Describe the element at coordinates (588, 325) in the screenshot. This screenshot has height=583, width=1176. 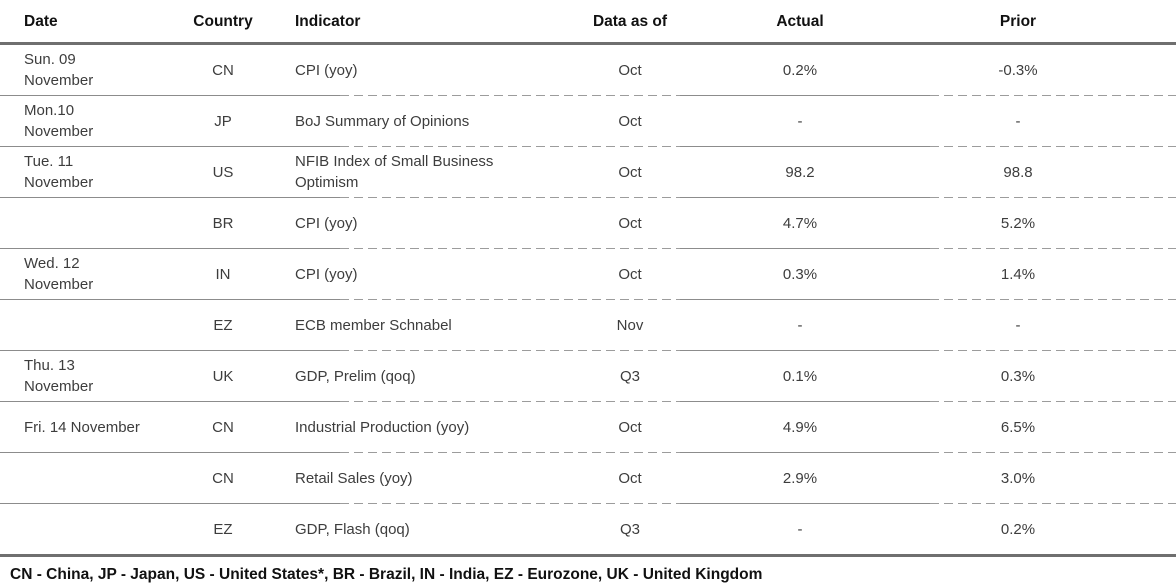
I see `table-row: EZ ECB member Schnabel Nov - -` at that location.